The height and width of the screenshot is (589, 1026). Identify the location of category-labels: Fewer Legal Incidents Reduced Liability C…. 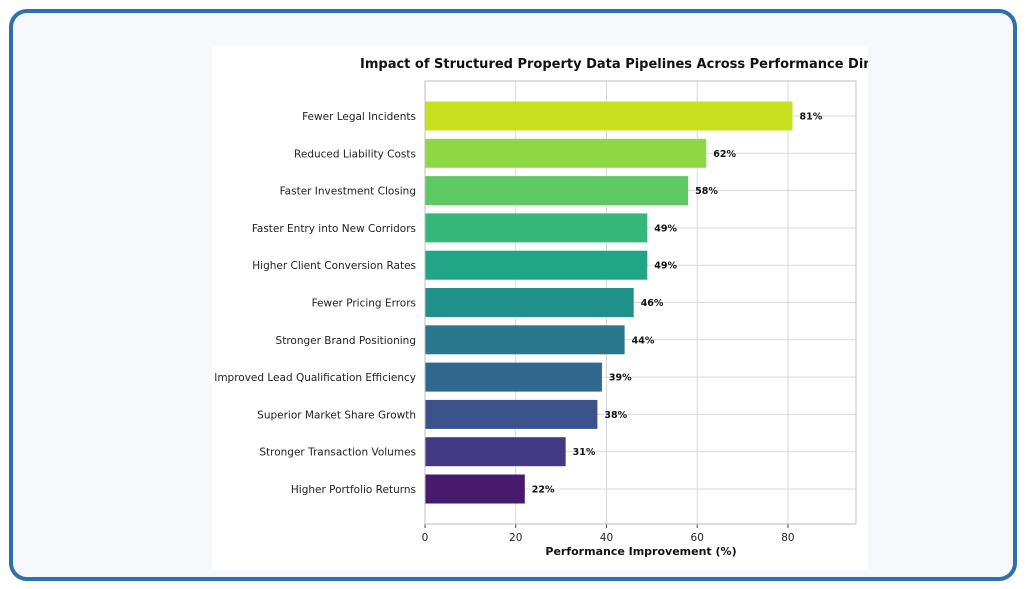
(315, 303).